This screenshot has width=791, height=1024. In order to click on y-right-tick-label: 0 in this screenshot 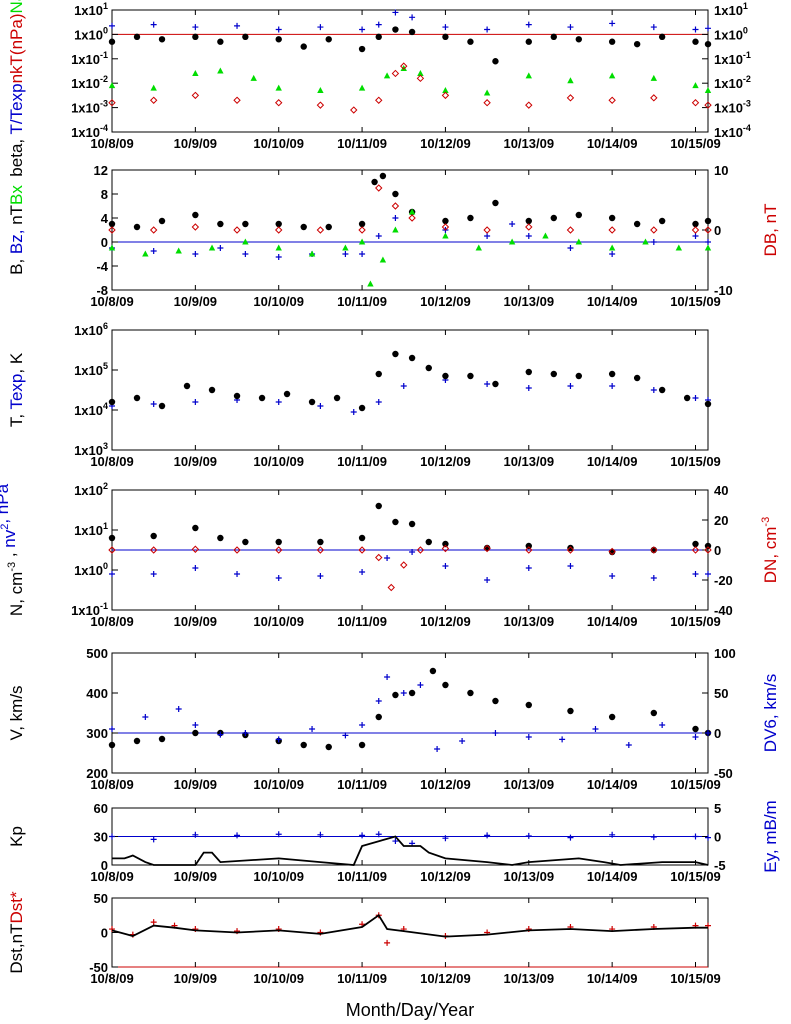, I will do `click(717, 837)`.